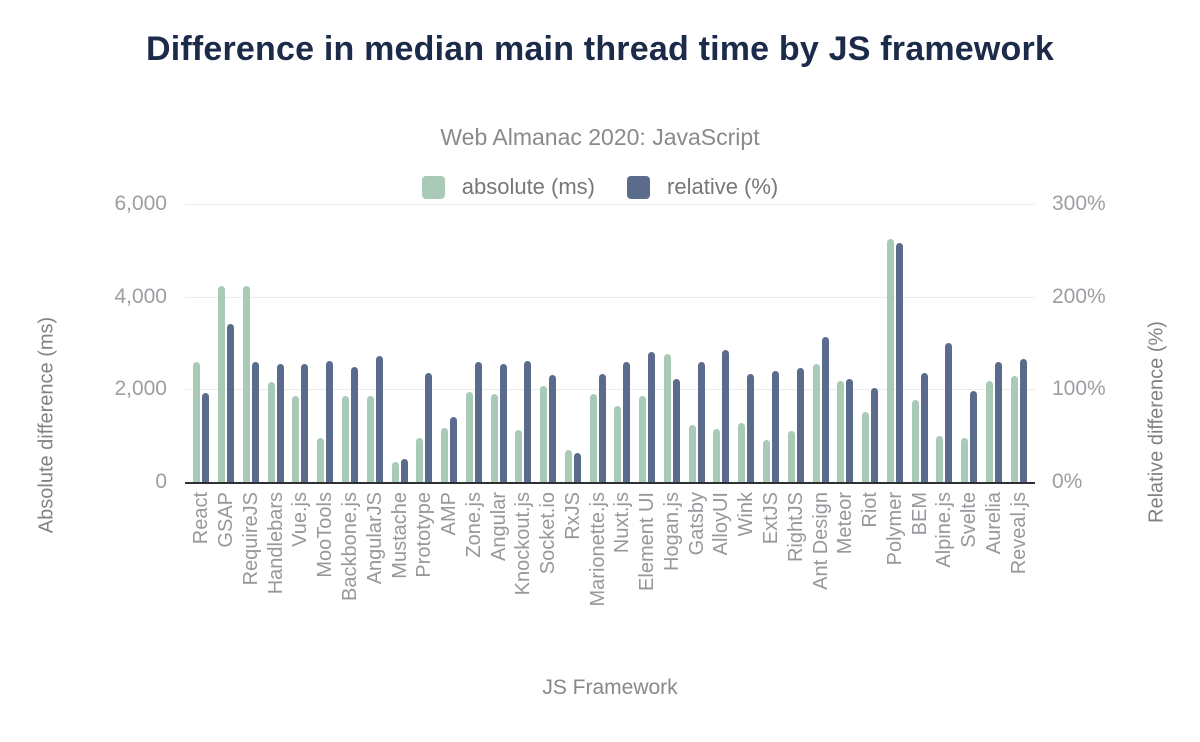  I want to click on bar-group: Ant Design, so click(820, 397).